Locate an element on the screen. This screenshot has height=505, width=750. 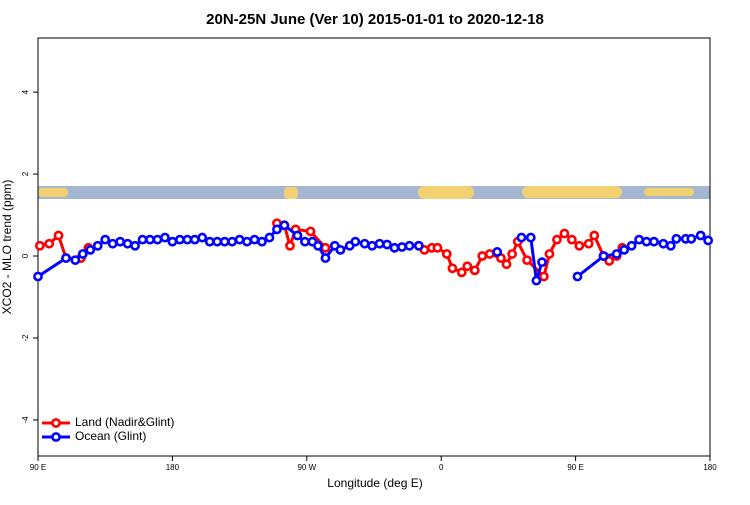
legend-label: Ocean (Glint) is located at coordinates (110, 436).